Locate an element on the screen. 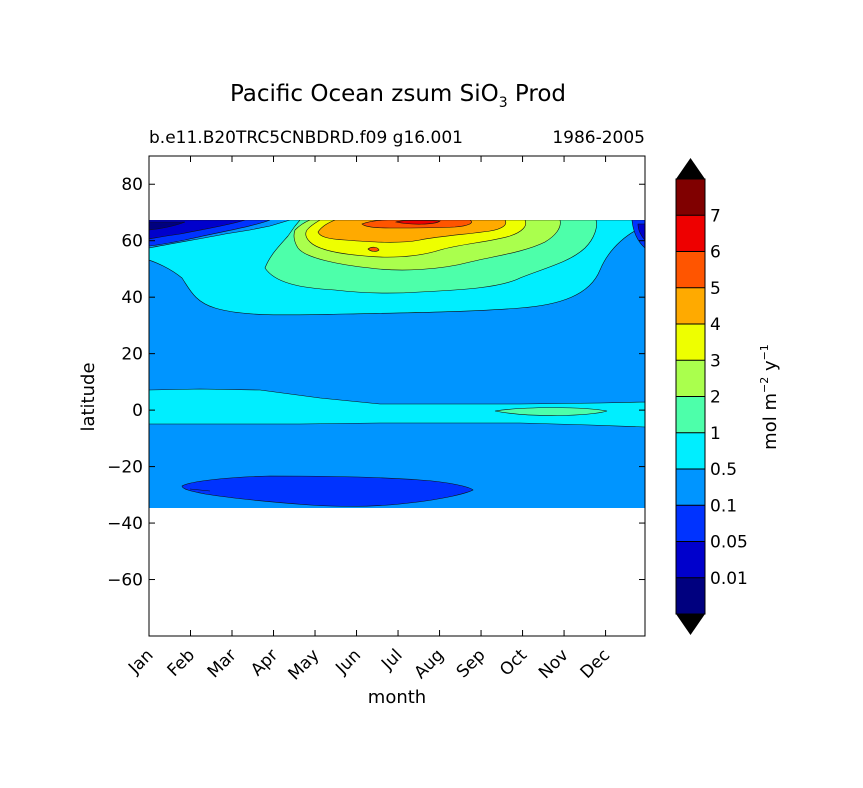 The image size is (863, 788). contour-north-edge-dec-low is located at coordinates (641, 232).